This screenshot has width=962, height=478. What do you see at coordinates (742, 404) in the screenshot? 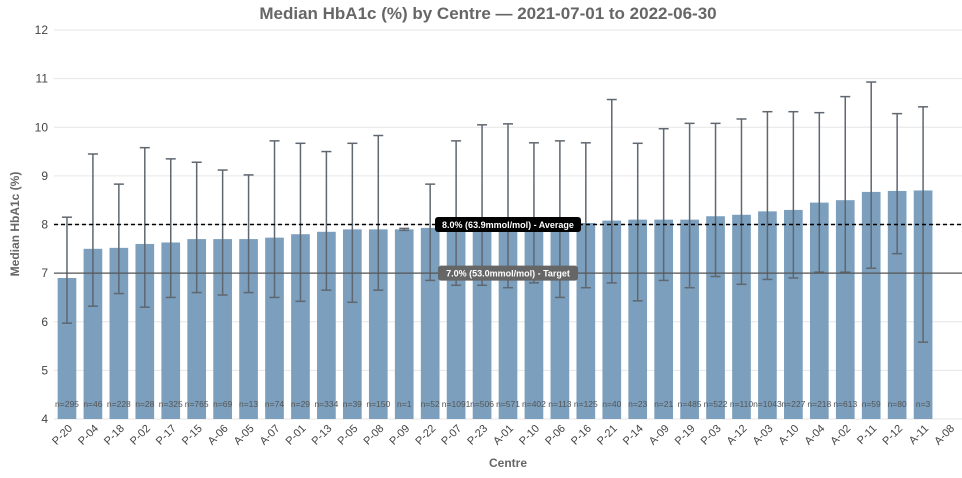
I see `count-label: n=110` at bounding box center [742, 404].